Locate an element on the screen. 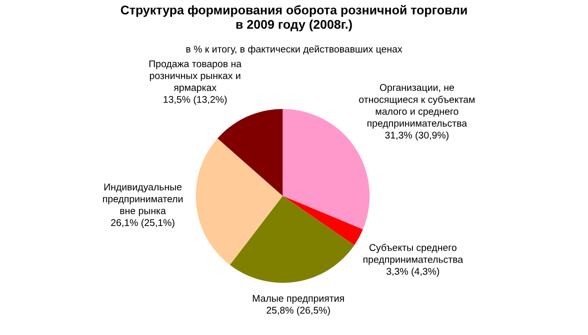 This screenshot has width=588, height=335. data-label: 3,3% (4,3%) is located at coordinates (413, 272).